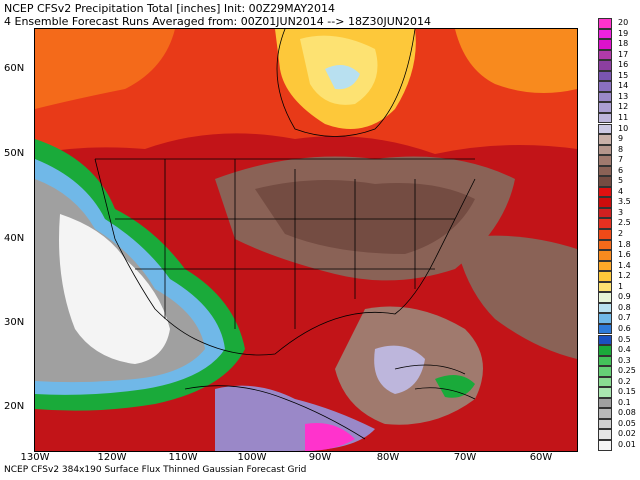  Describe the element at coordinates (621, 233) in the screenshot. I see `legend-label: 2` at that location.